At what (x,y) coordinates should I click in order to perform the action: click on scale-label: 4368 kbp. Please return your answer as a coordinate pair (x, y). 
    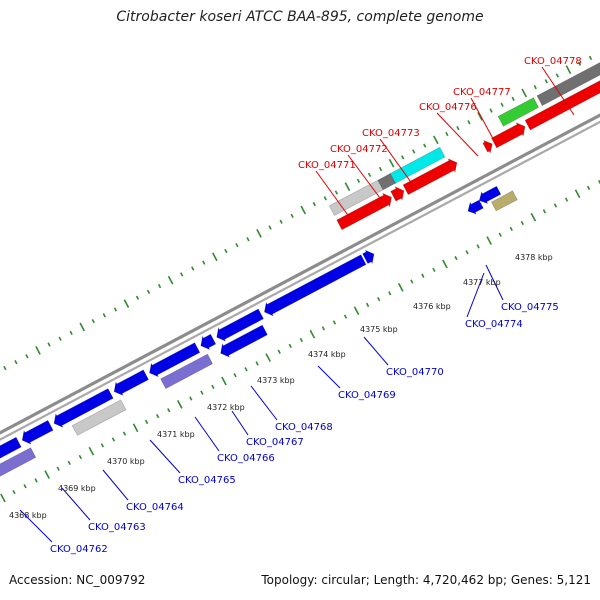
    Looking at the image, I should click on (28, 515).